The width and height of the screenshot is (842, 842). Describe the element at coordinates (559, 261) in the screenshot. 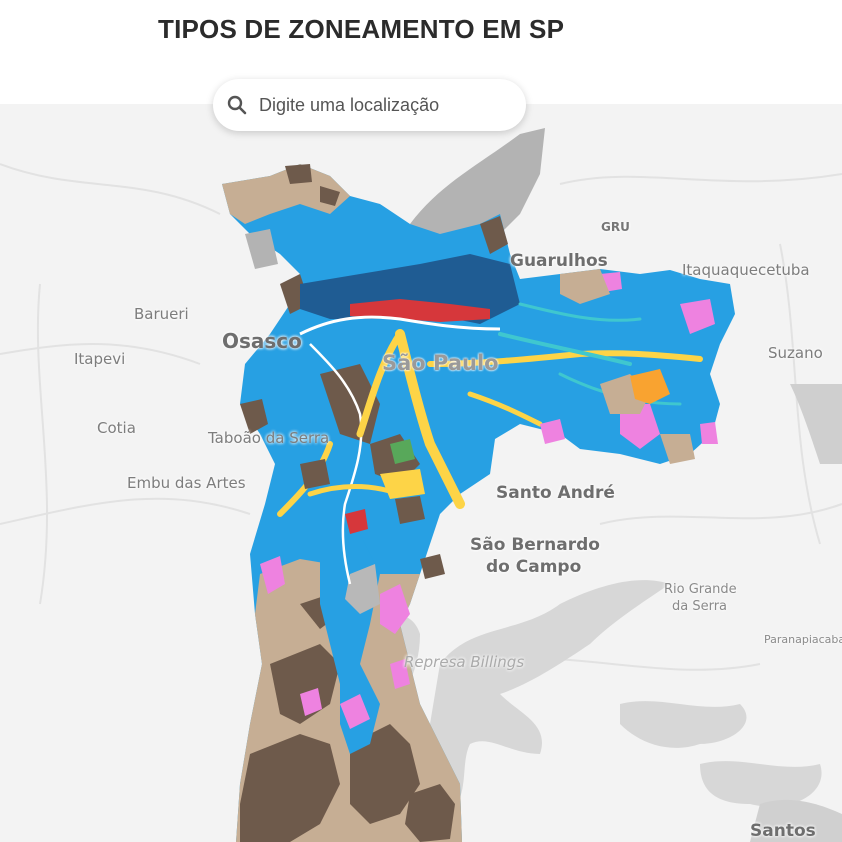

I see `place-label: Guarulhos` at that location.